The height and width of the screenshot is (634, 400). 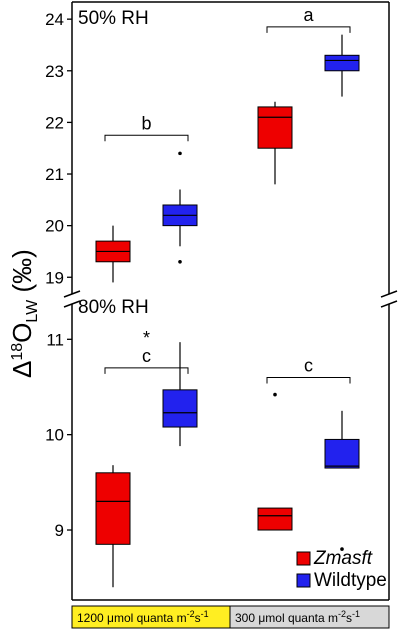 I want to click on significance-letter: b, so click(x=146, y=123).